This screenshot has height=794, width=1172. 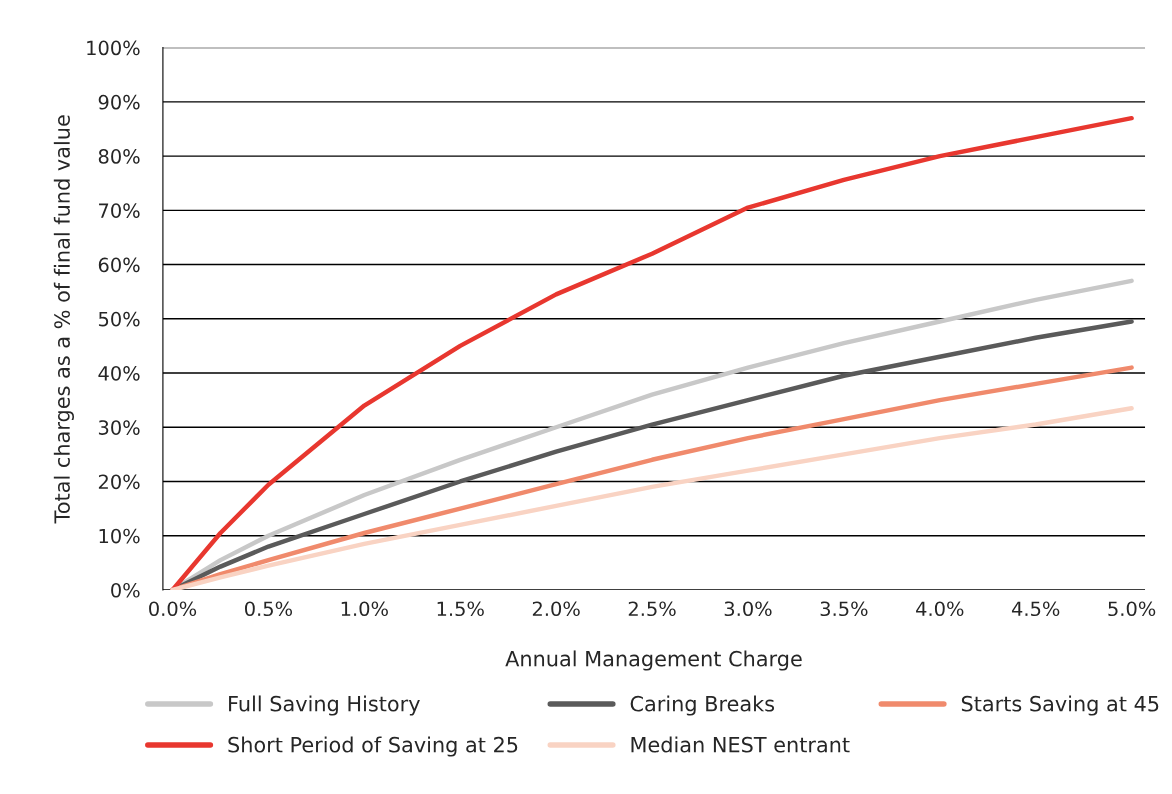 What do you see at coordinates (125, 590) in the screenshot?
I see `y-tick-label: 0%` at bounding box center [125, 590].